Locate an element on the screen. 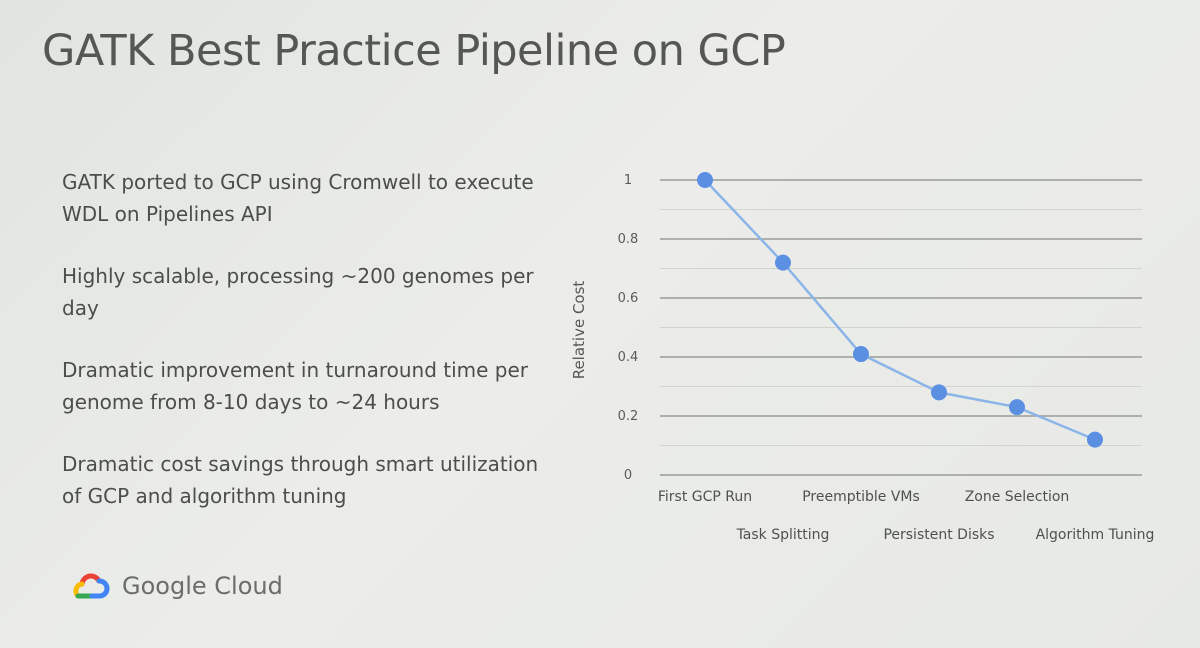 This screenshot has height=648, width=1200. y-tick-label: 0.8 is located at coordinates (628, 239).